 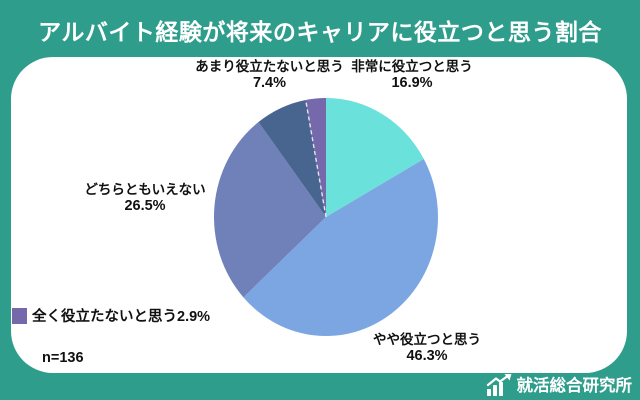 What do you see at coordinates (320, 32) in the screenshot?
I see `page-title: アルバイト経験が将来のキャリアに役立つと思う割合` at bounding box center [320, 32].